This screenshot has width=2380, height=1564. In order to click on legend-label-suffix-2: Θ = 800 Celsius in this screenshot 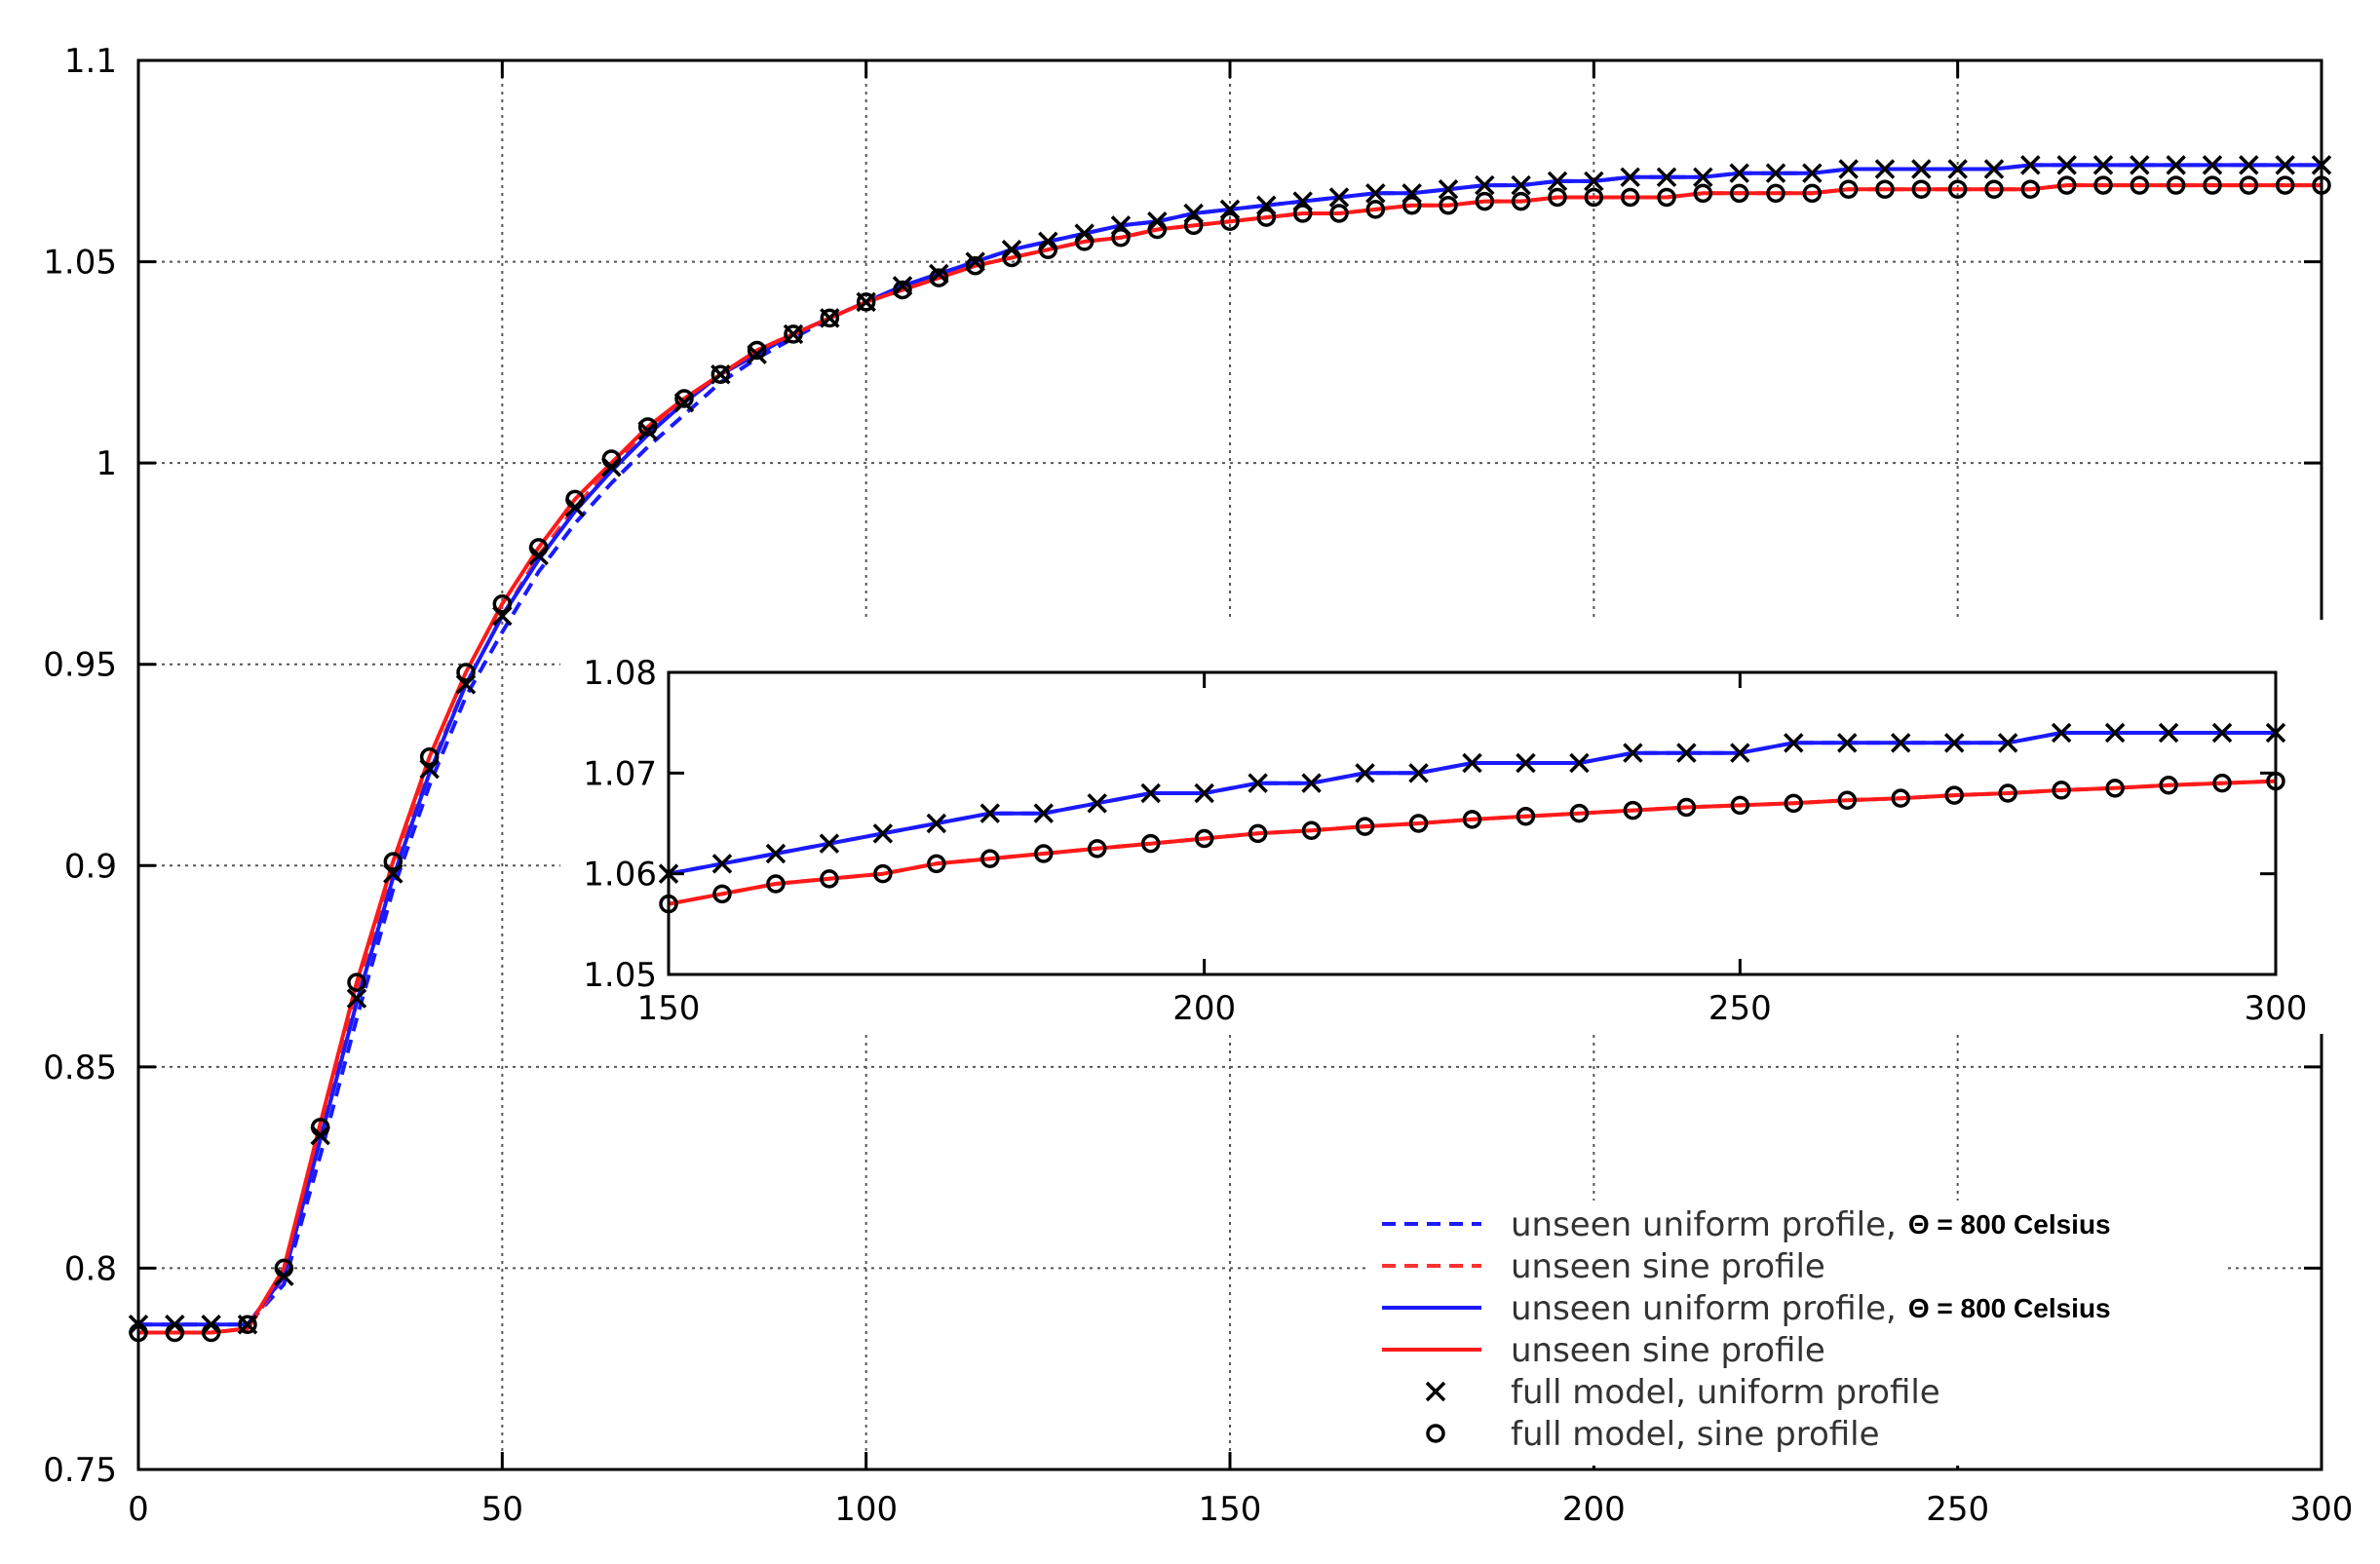, I will do `click(2009, 1308)`.